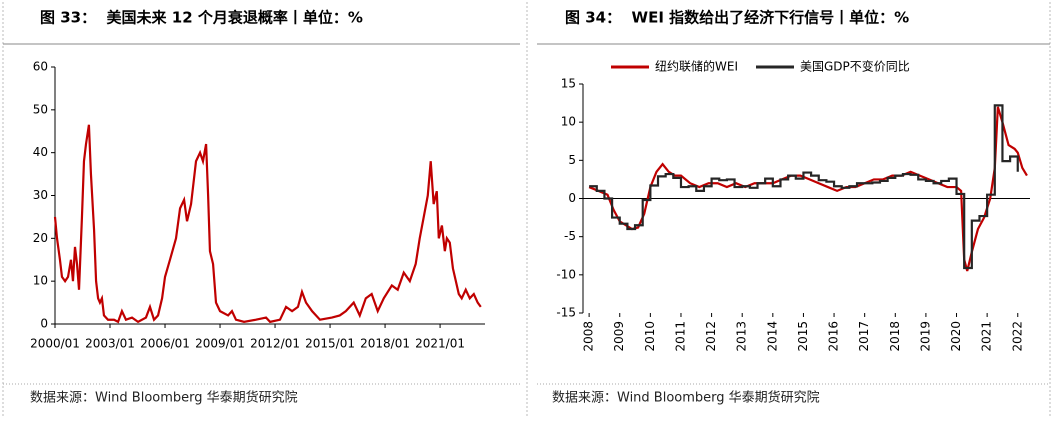 The width and height of the screenshot is (1053, 423). I want to click on x-tick-label: 2018/01, so click(385, 344).